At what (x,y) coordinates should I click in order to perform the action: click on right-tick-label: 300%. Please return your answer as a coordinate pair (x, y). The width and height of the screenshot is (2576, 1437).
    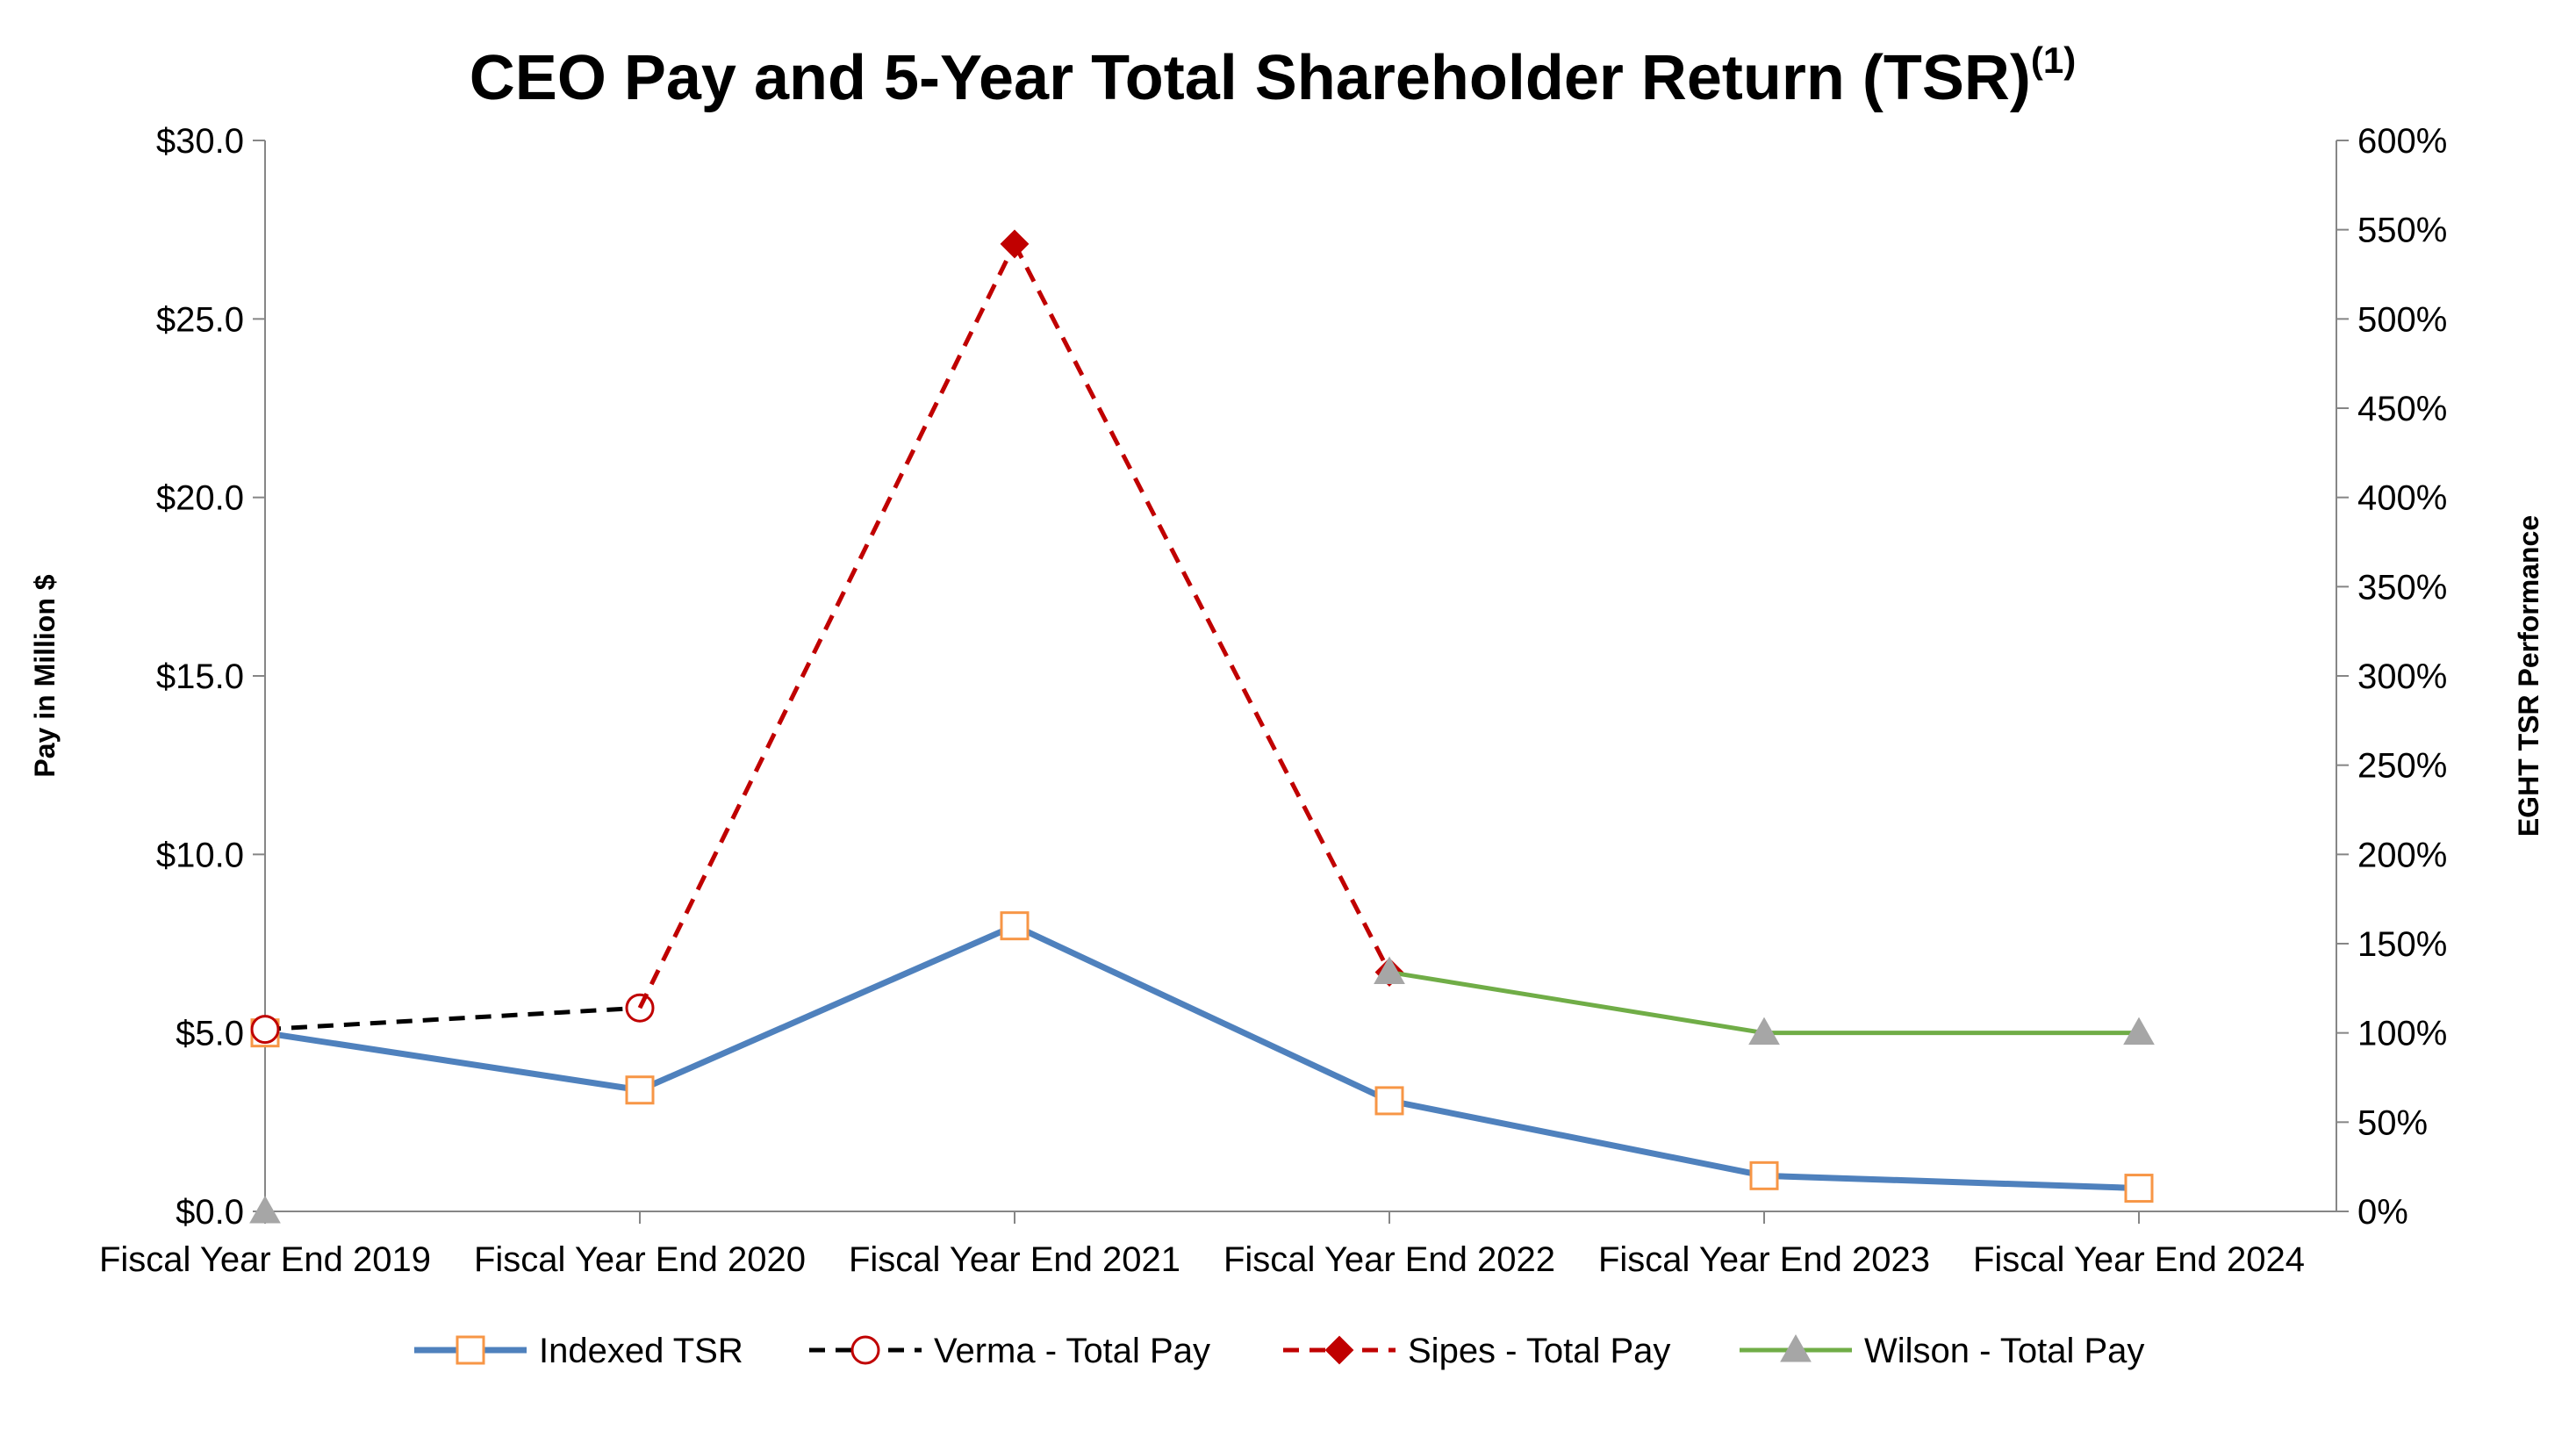
    Looking at the image, I should click on (2402, 676).